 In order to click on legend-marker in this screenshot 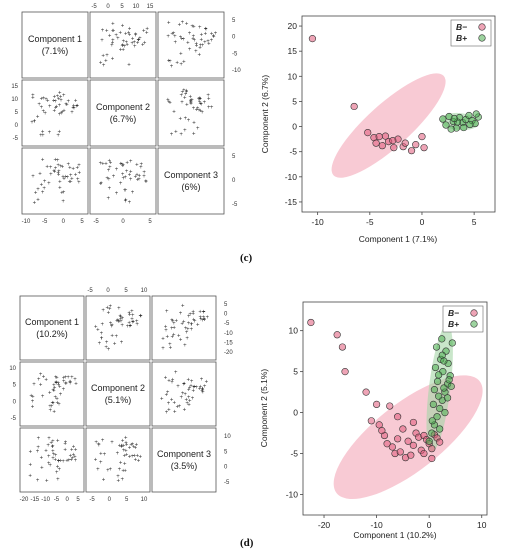, I will do `click(474, 324)`.